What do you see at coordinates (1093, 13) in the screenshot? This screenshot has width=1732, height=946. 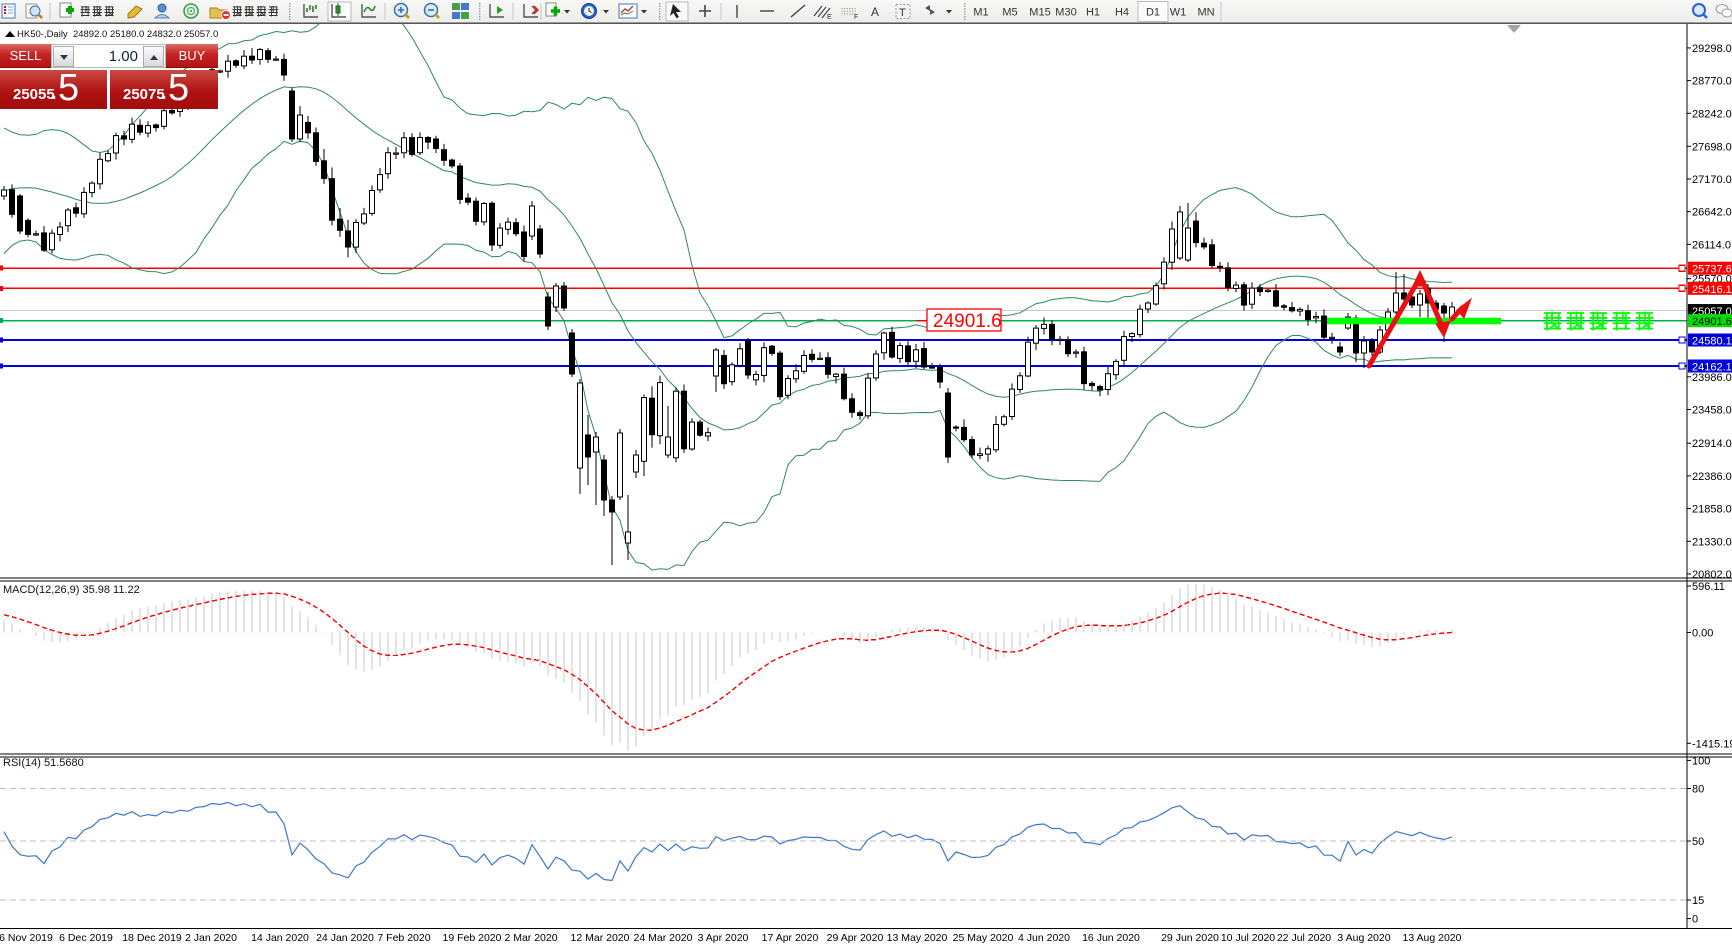 I see `svg-text: H1` at bounding box center [1093, 13].